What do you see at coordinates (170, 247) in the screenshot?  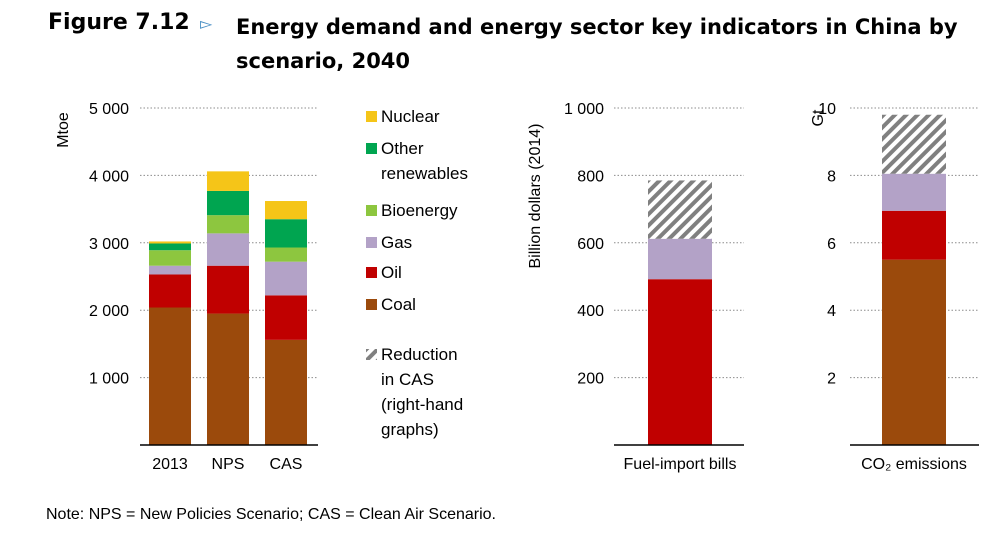 I see `bar-other-renewables-2013` at bounding box center [170, 247].